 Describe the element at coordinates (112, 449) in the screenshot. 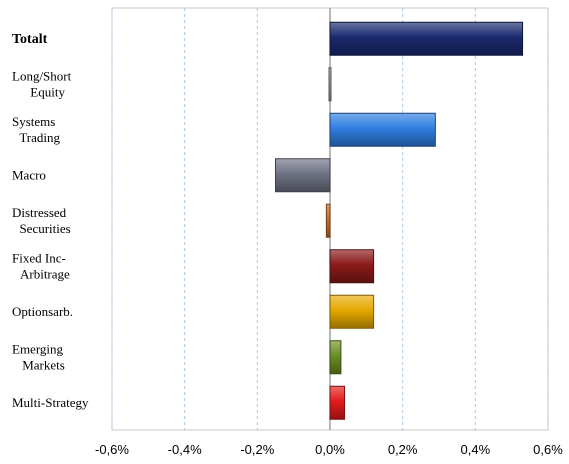

I see `x-tick-label: -0,6%` at that location.